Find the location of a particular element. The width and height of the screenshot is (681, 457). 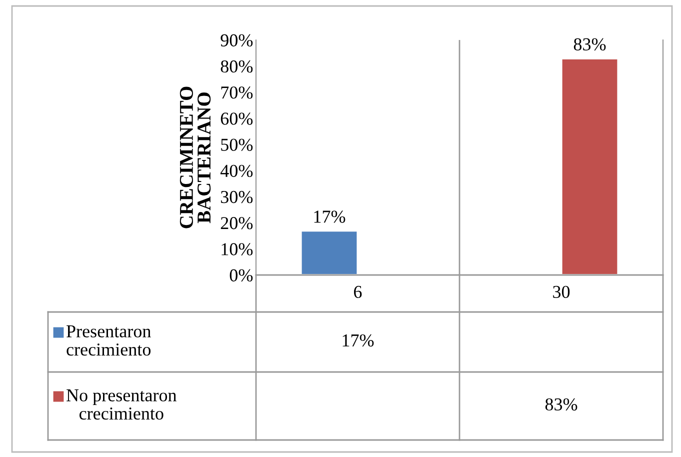

y-tick-label: 40% is located at coordinates (236, 171).